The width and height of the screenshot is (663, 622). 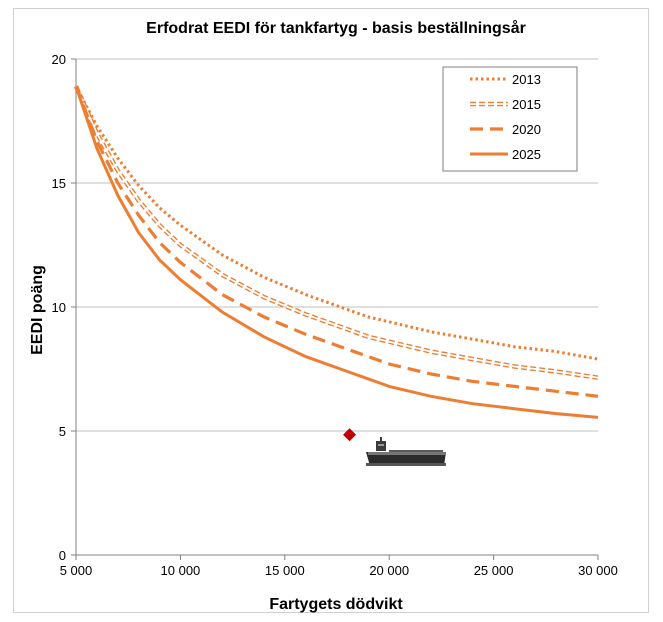 I want to click on x-tick-label: 25 000, so click(x=494, y=570).